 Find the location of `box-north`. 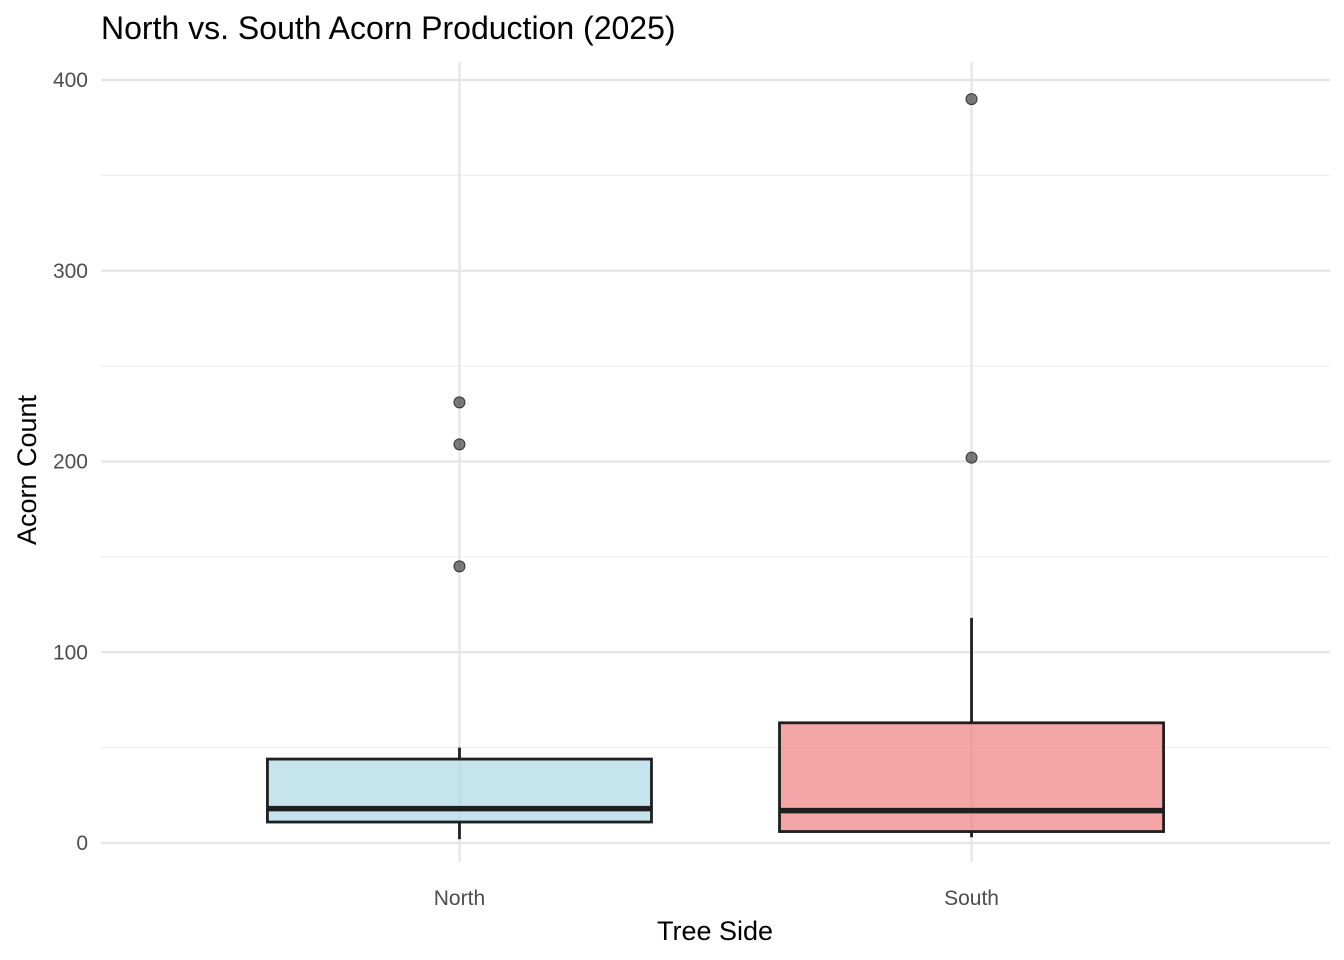

box-north is located at coordinates (459, 793).